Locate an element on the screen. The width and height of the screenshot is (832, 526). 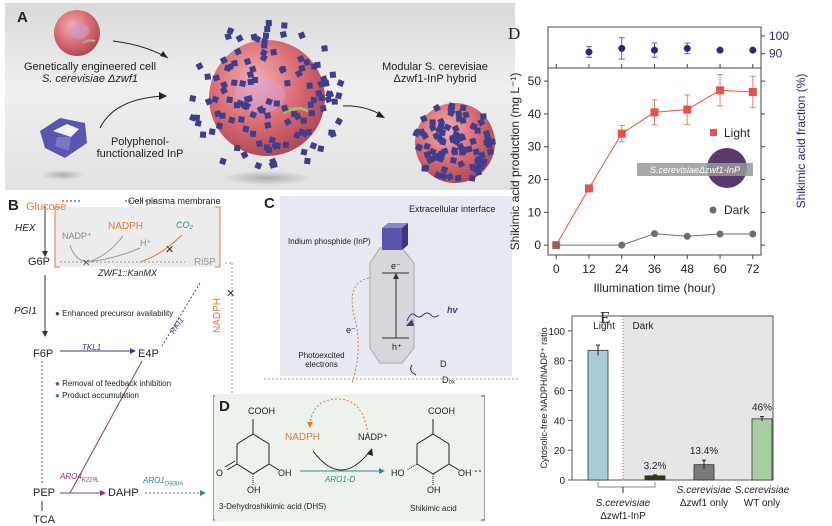
inset-label: S.cerevisiaeΔzwf1-InP is located at coordinates (695, 170).